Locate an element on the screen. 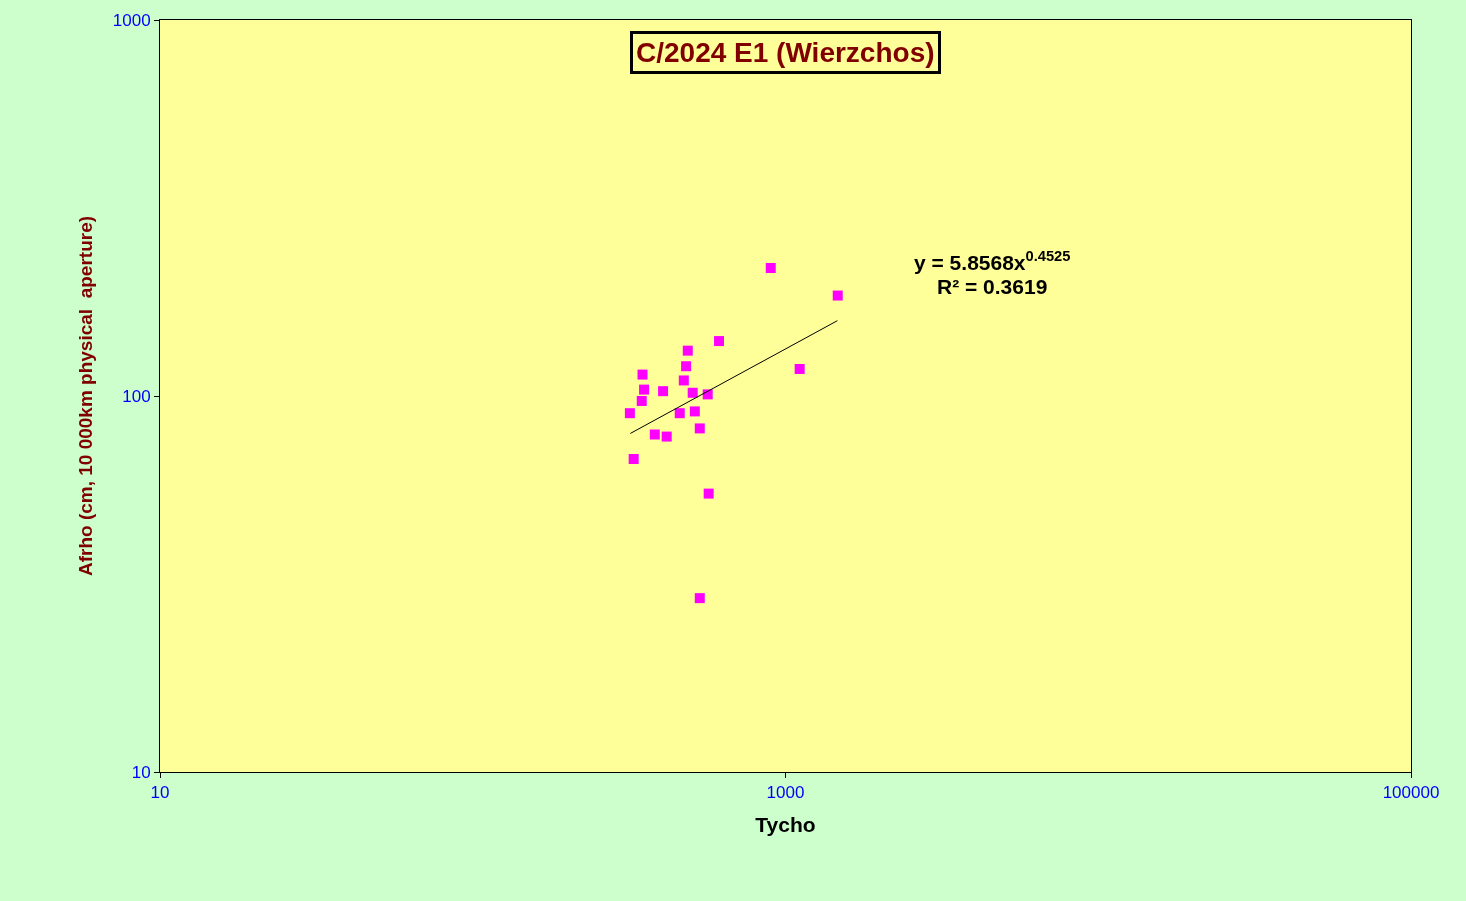  x-tick-label: 100000 is located at coordinates (1411, 793).